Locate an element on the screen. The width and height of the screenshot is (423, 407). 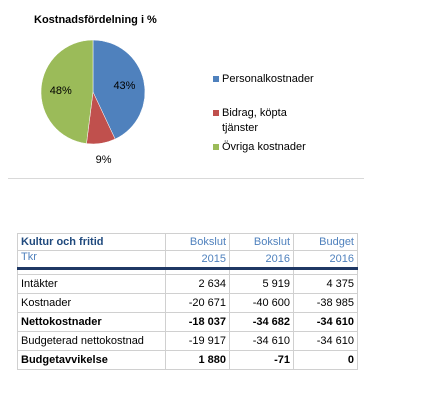
row-value: 4 375 is located at coordinates (325, 284).